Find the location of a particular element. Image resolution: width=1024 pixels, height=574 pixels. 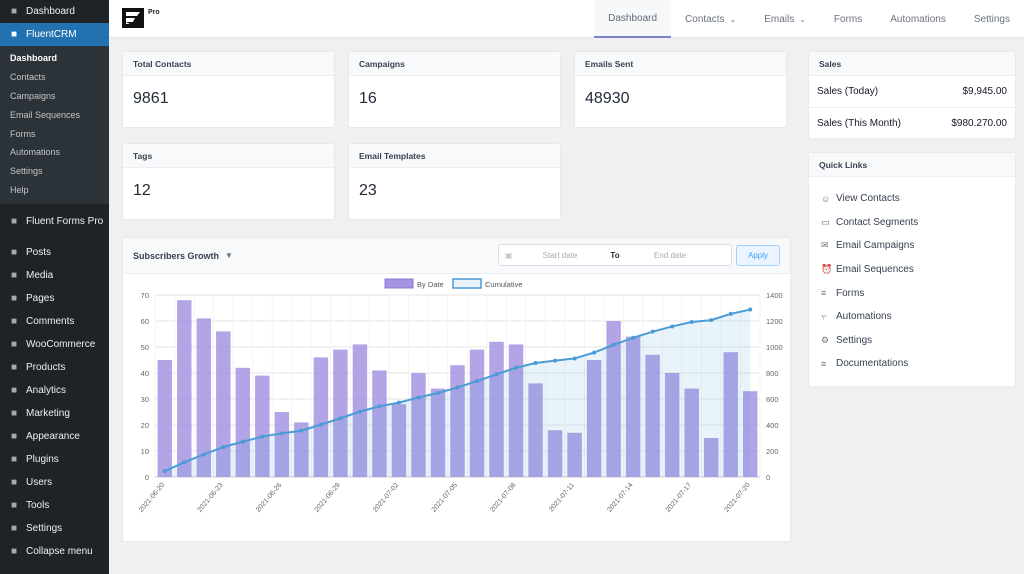

sidebar-item-label: Analytics is located at coordinates (46, 391).